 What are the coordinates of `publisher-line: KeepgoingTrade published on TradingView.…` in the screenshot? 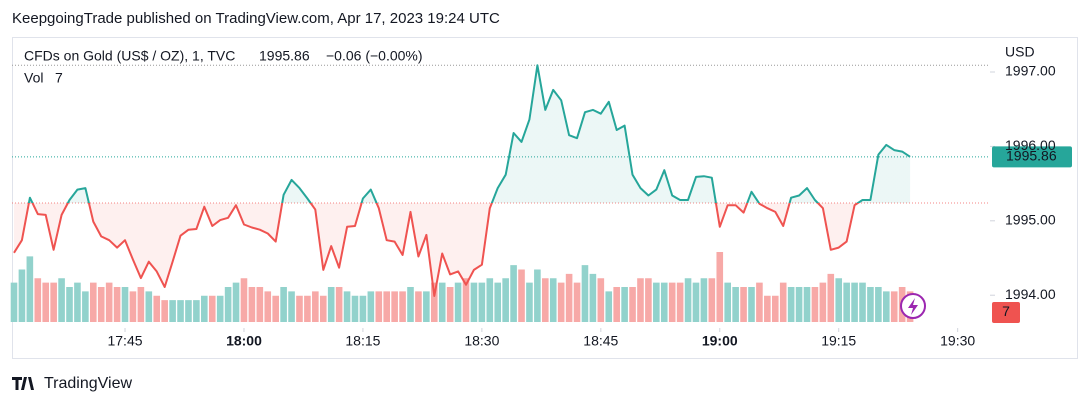 It's located at (256, 18).